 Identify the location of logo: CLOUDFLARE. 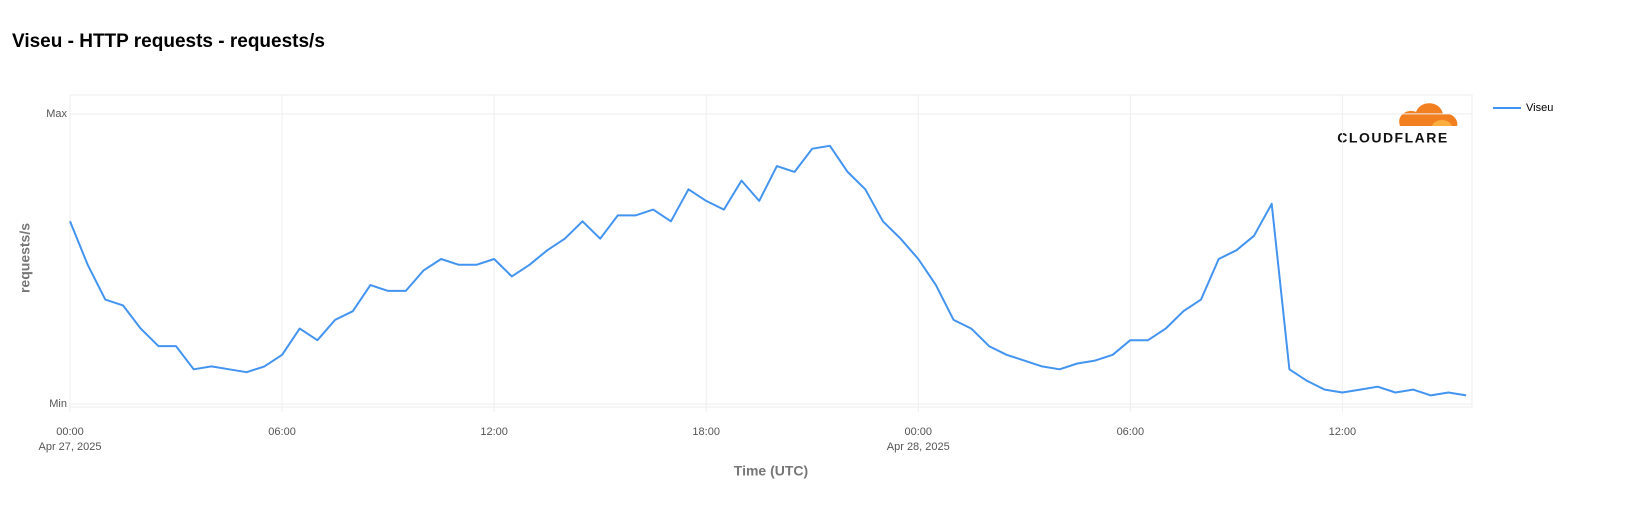
(1397, 124).